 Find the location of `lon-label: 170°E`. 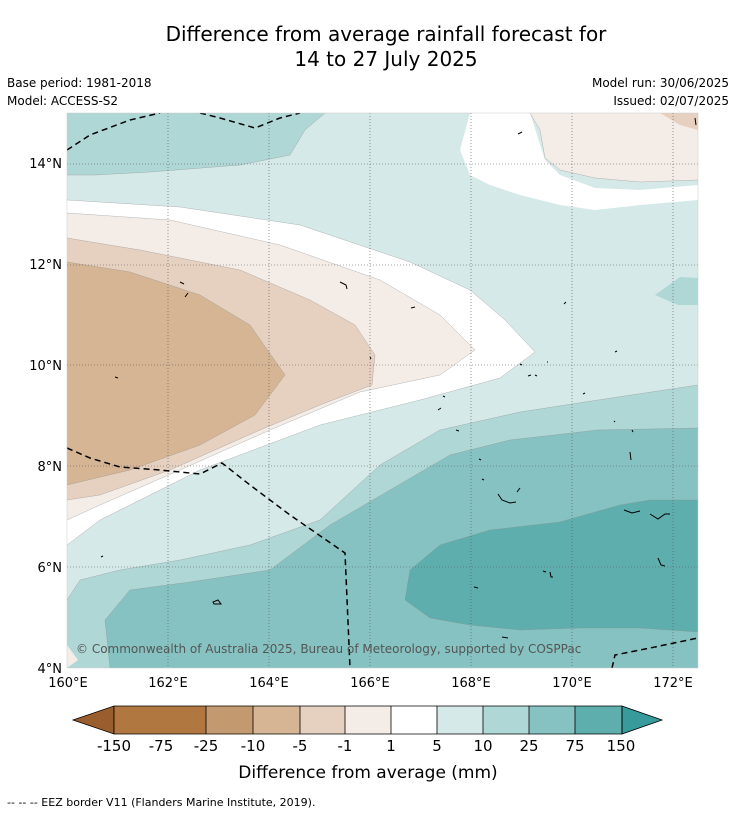

lon-label: 170°E is located at coordinates (572, 683).